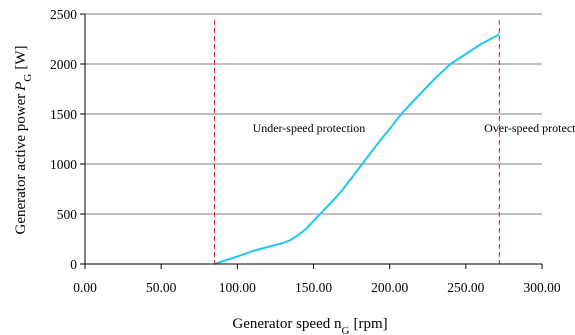 Image resolution: width=575 pixels, height=335 pixels. What do you see at coordinates (21, 57) in the screenshot?
I see `y-axis-label-unit: [W]` at bounding box center [21, 57].